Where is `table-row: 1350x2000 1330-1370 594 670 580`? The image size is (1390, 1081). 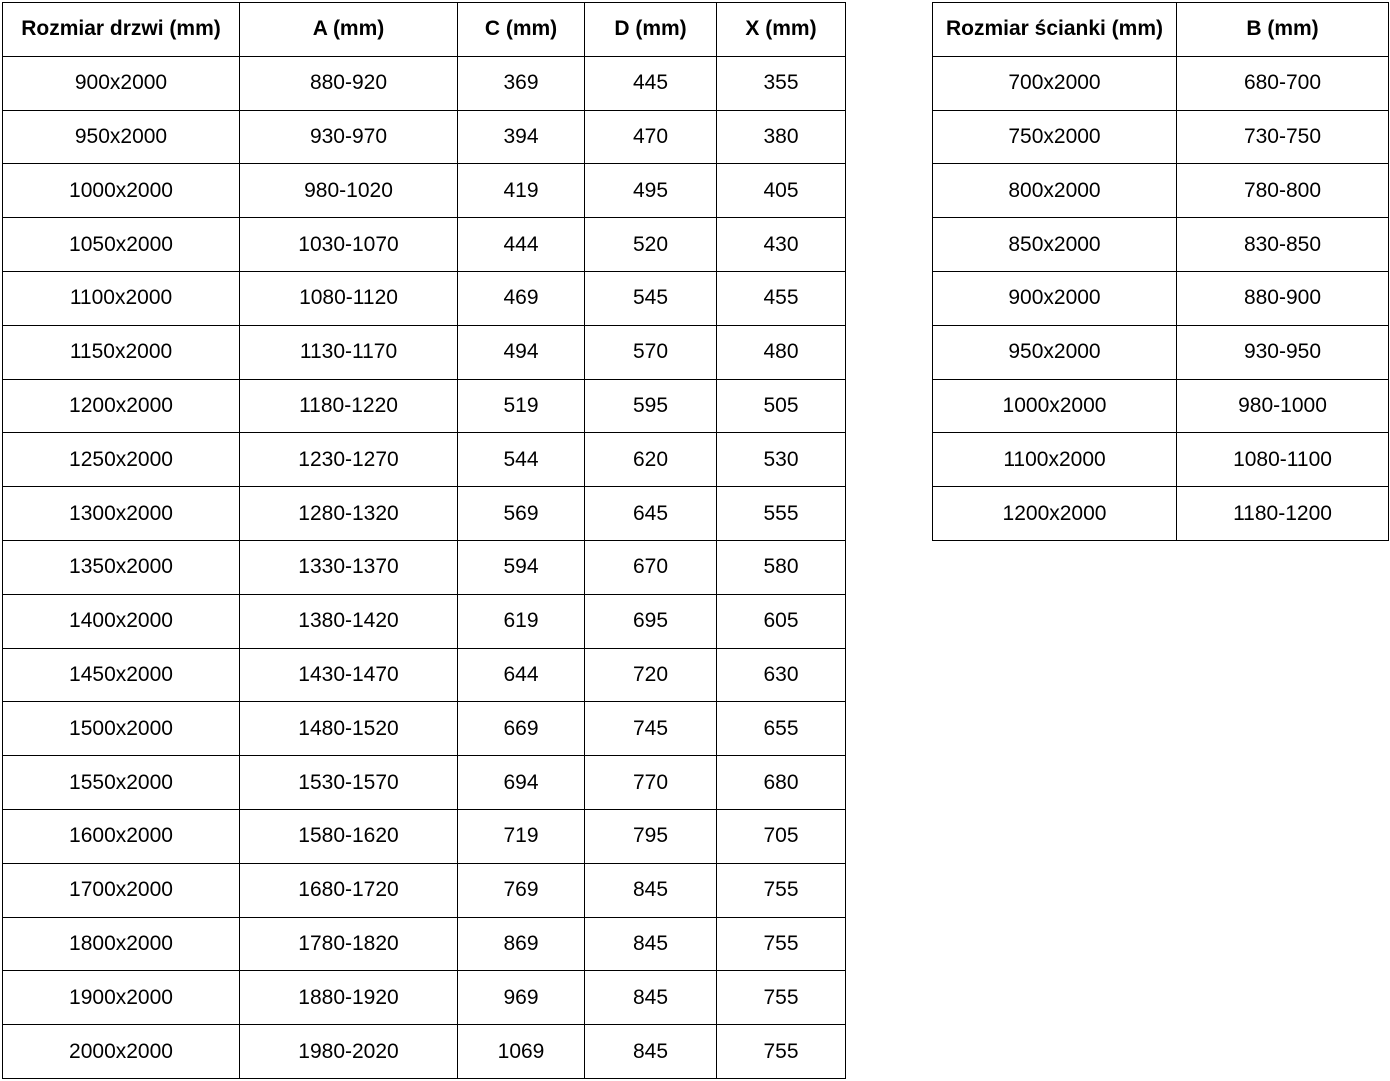 table-row: 1350x2000 1330-1370 594 670 580 is located at coordinates (424, 567).